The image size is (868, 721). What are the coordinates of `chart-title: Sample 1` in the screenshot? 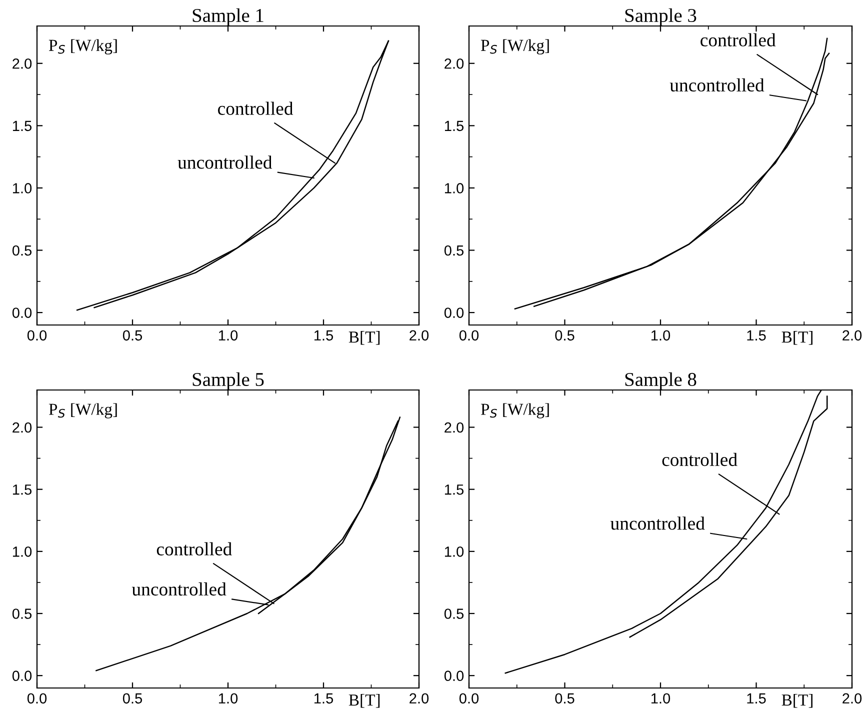 It's located at (228, 17).